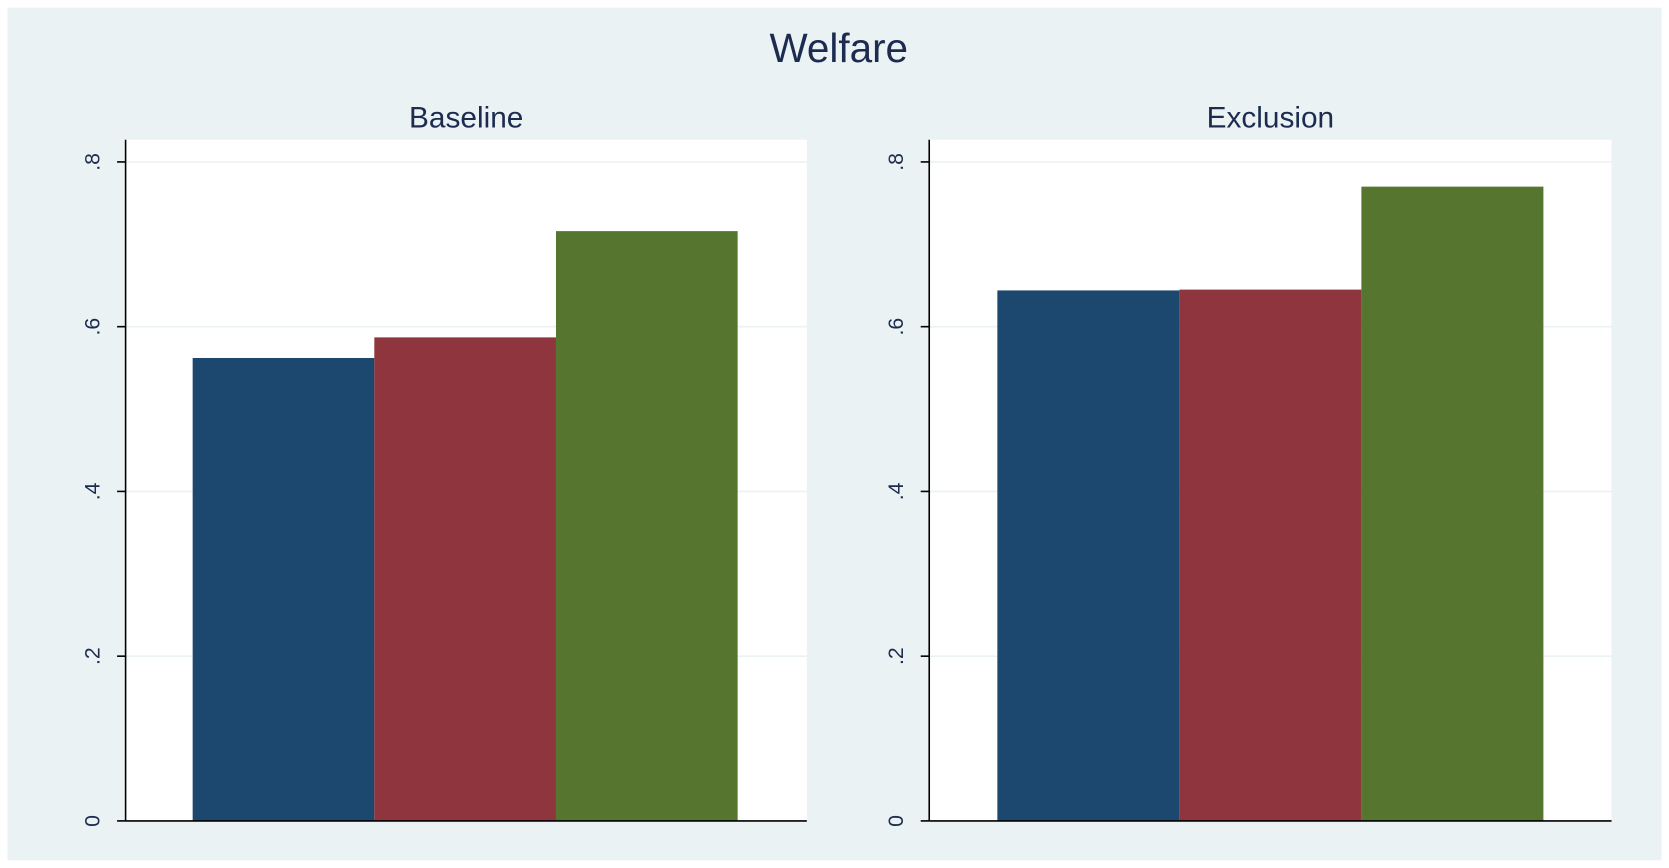 Image resolution: width=1669 pixels, height=868 pixels. What do you see at coordinates (838, 48) in the screenshot?
I see `chart-title: Welfare` at bounding box center [838, 48].